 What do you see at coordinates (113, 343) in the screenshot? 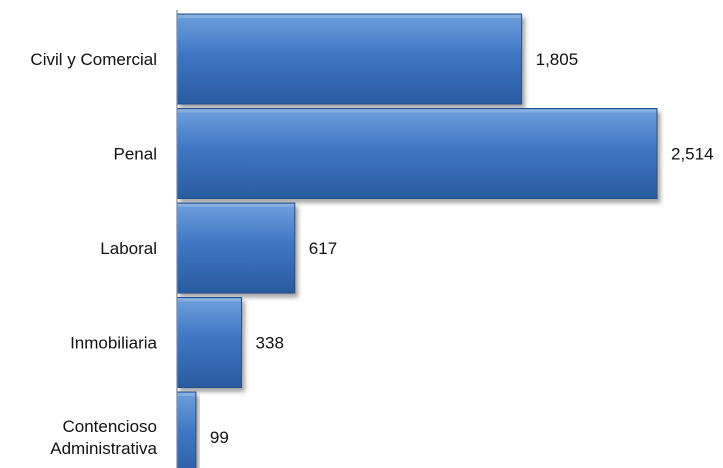
I see `category-label: Inmobiliaria` at bounding box center [113, 343].